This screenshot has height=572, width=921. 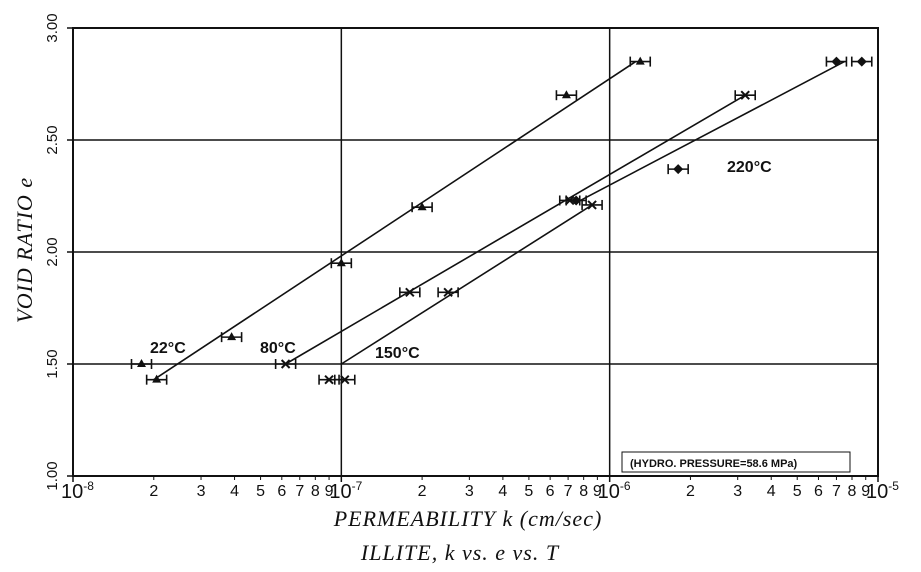 I want to click on pressure-annotation: (HYDRO. PRESSURE=58.6 MPa), so click(x=714, y=464).